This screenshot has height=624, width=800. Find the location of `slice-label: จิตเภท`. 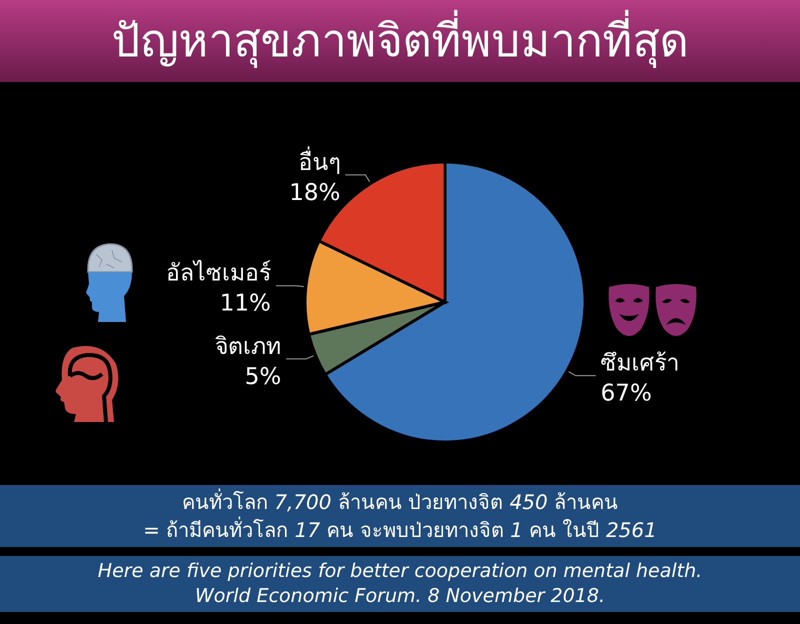

slice-label: จิตเภท is located at coordinates (248, 347).